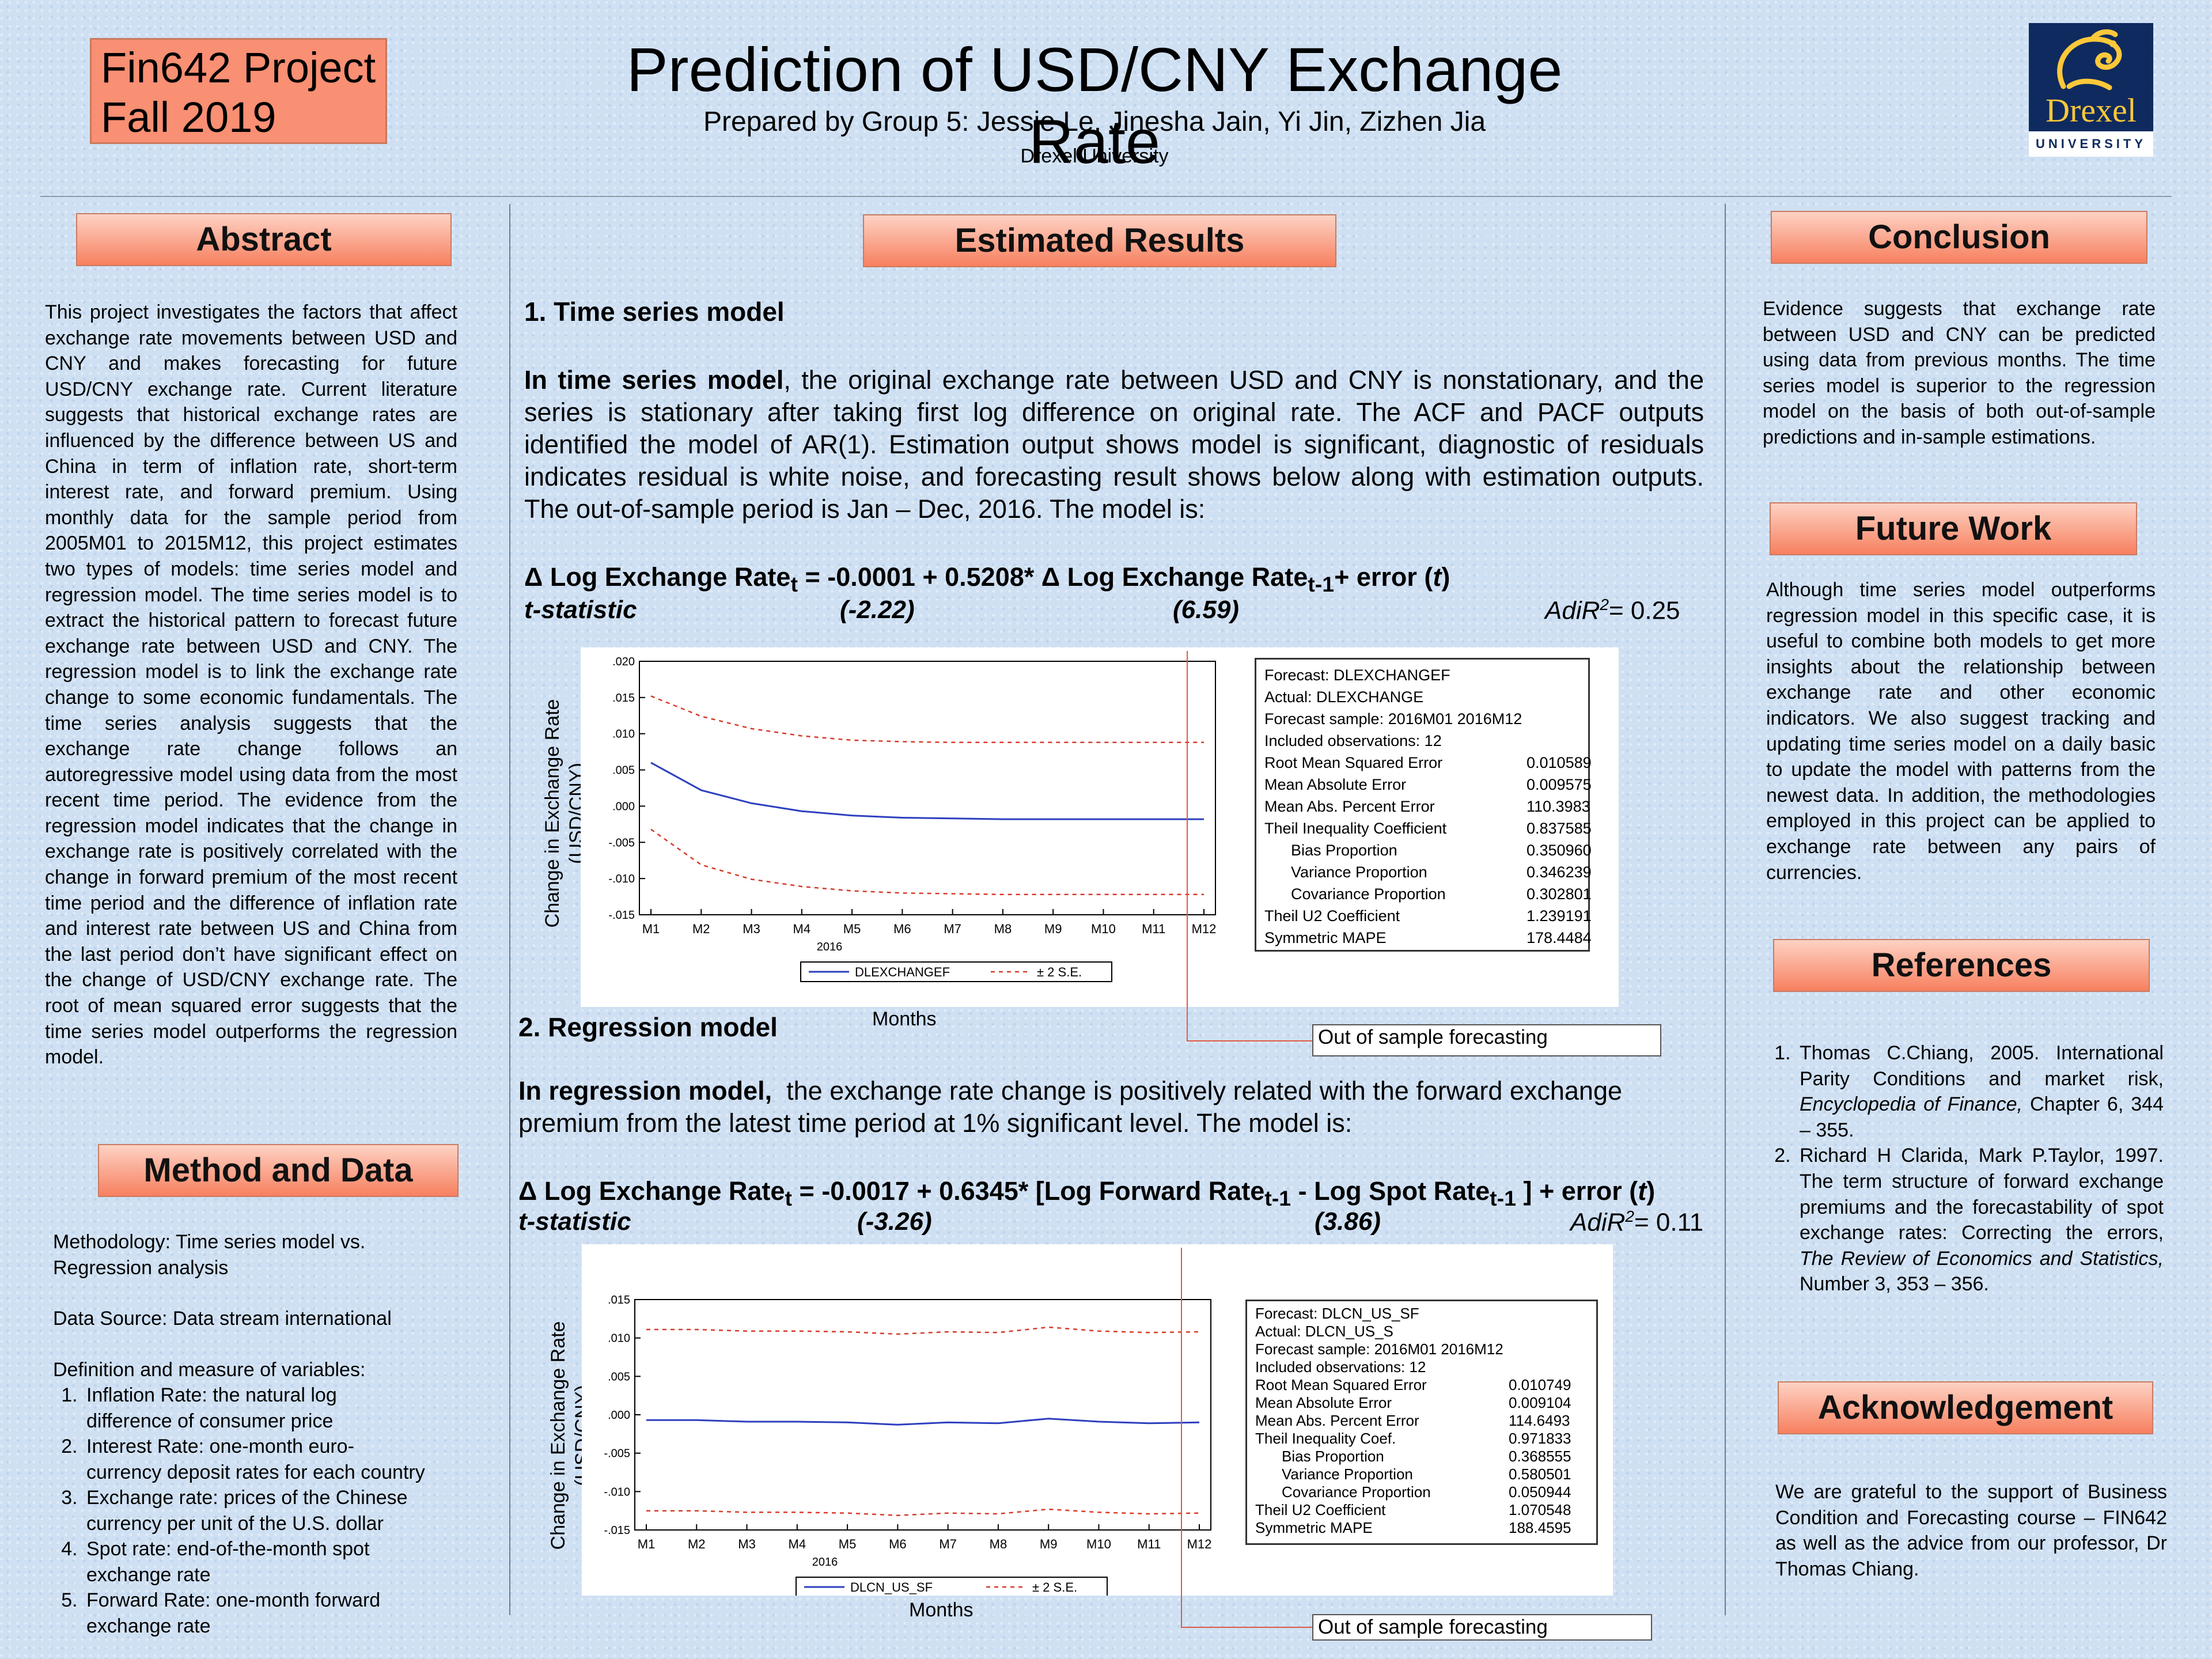  I want to click on stat-row: Actual: DLCN_US_S, so click(1421, 1331).